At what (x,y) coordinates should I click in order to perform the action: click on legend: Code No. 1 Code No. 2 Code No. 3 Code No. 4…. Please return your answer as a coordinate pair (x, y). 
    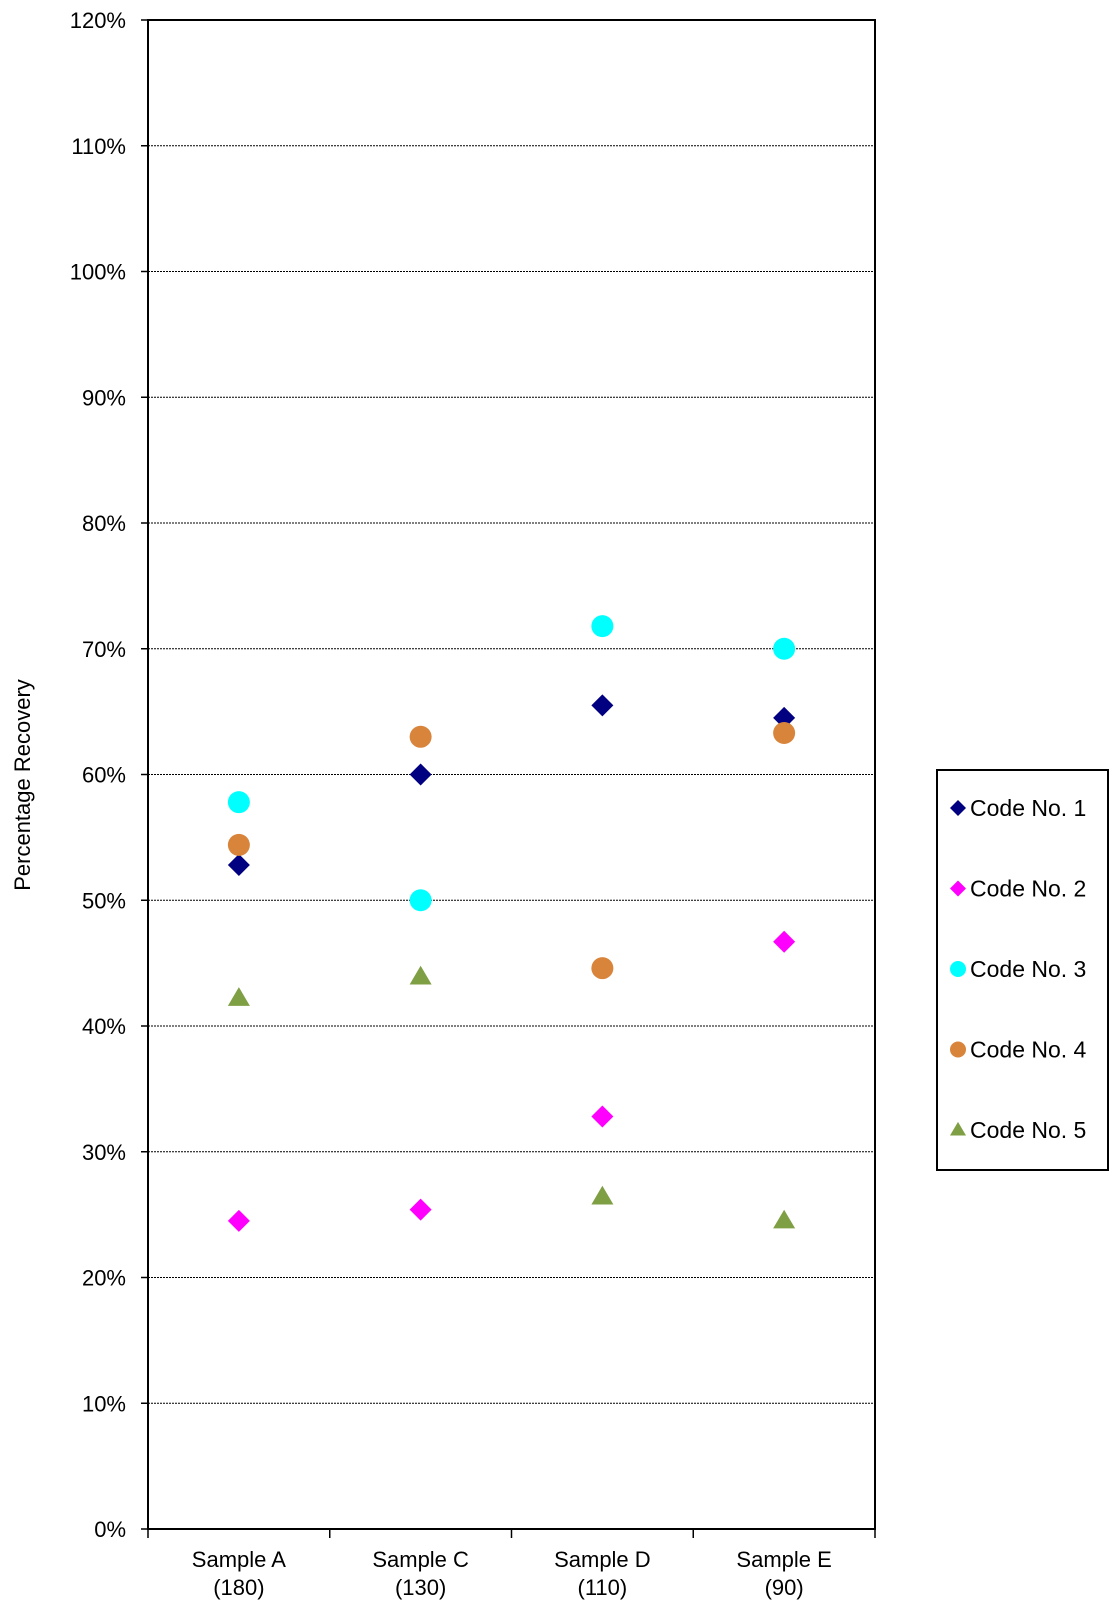
    Looking at the image, I should click on (1022, 970).